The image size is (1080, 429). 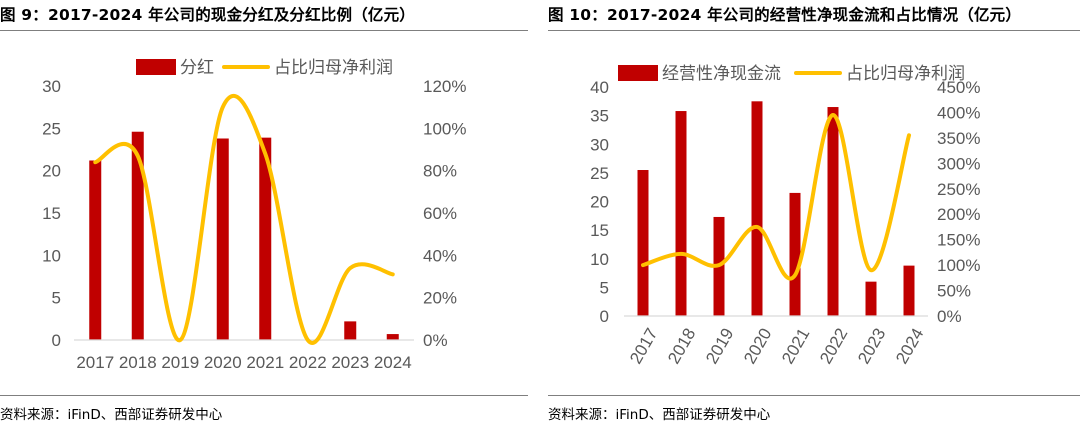 What do you see at coordinates (440, 298) in the screenshot?
I see `y-right-tick-label: 20%` at bounding box center [440, 298].